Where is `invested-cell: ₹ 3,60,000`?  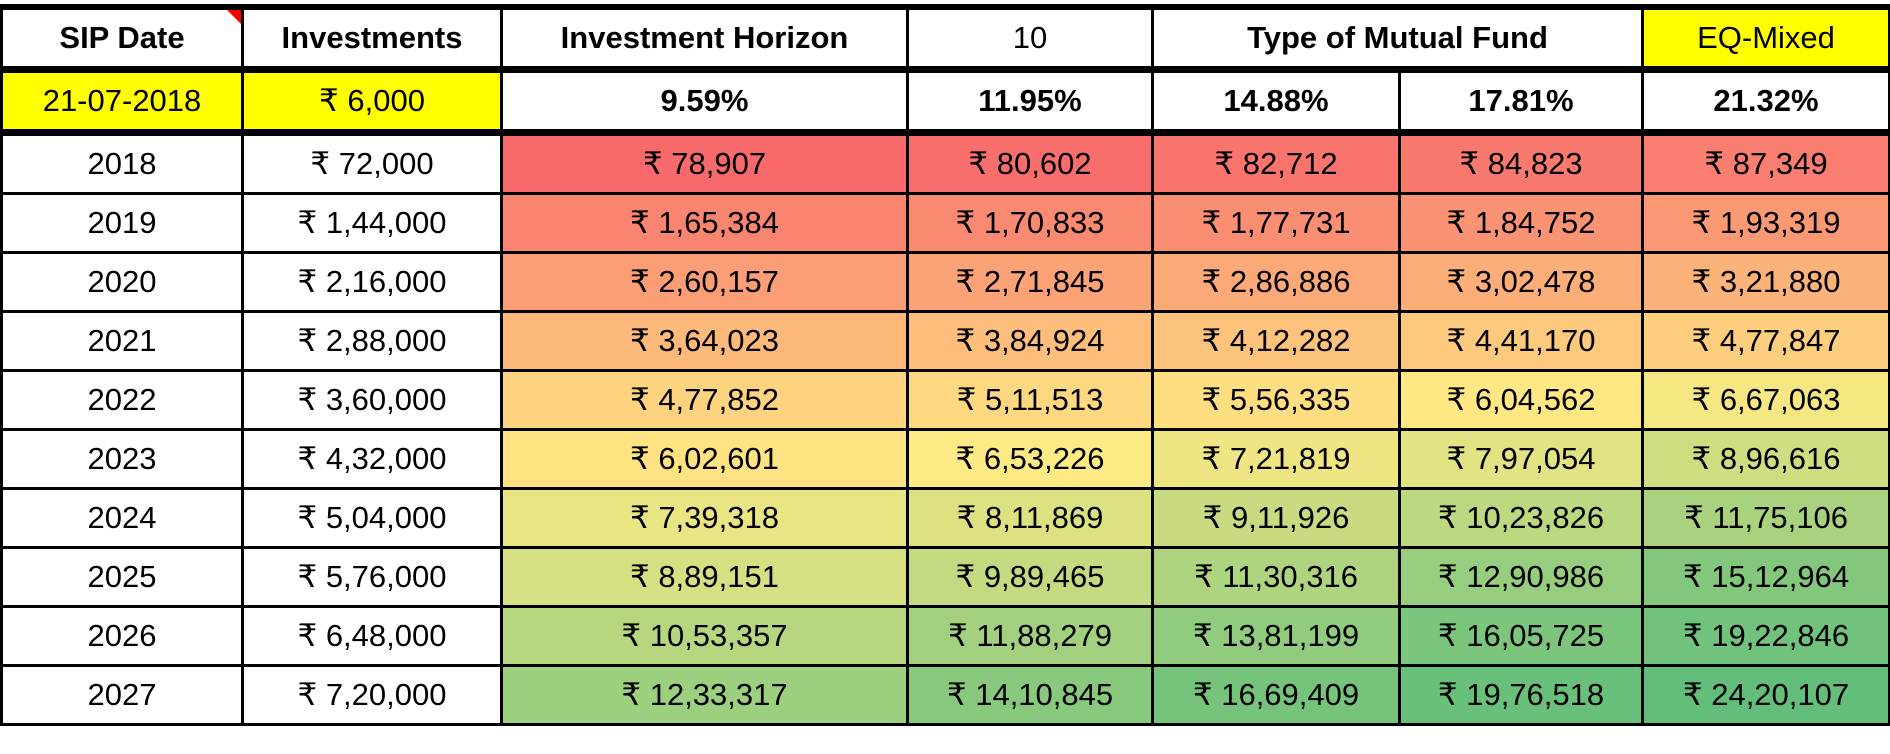
invested-cell: ₹ 3,60,000 is located at coordinates (372, 400).